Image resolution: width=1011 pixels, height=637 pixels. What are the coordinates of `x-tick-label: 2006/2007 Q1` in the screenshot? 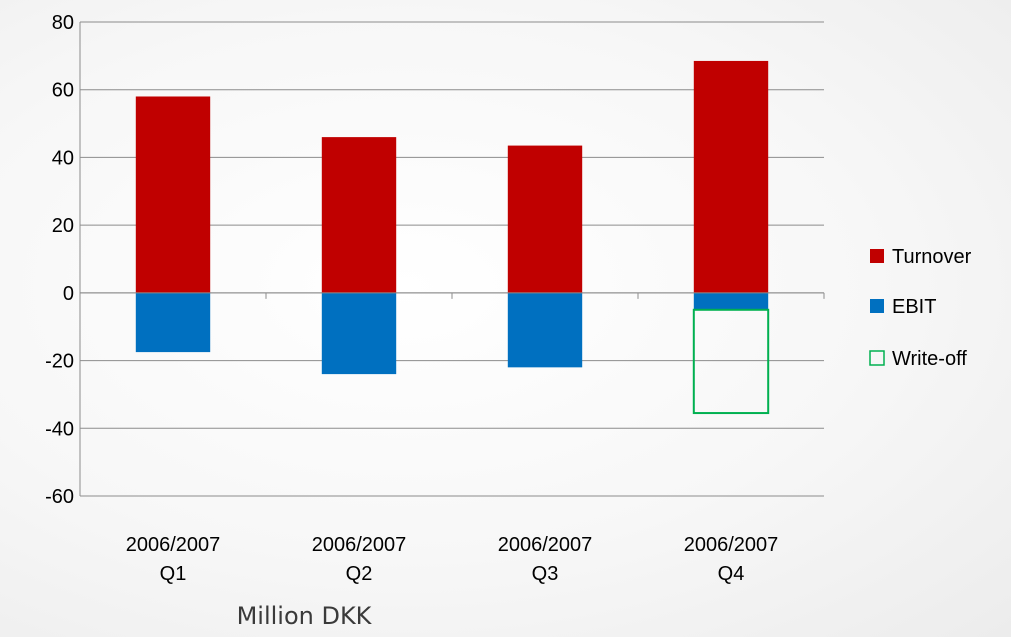 It's located at (173, 559).